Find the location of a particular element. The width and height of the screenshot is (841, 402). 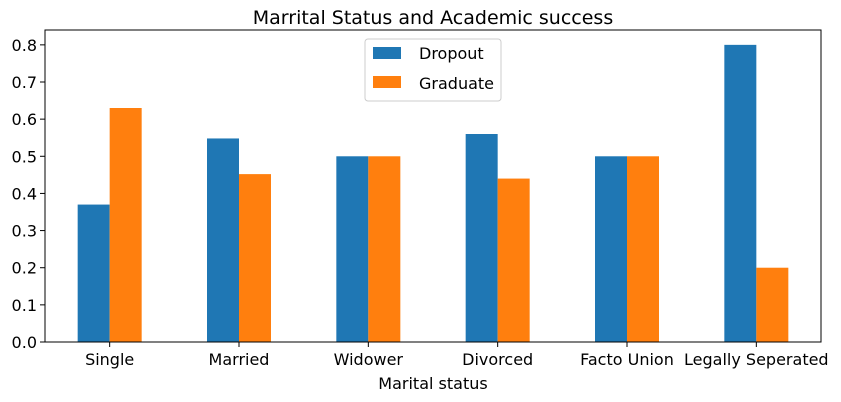

y-tick-label: 0.0 is located at coordinates (24, 342).